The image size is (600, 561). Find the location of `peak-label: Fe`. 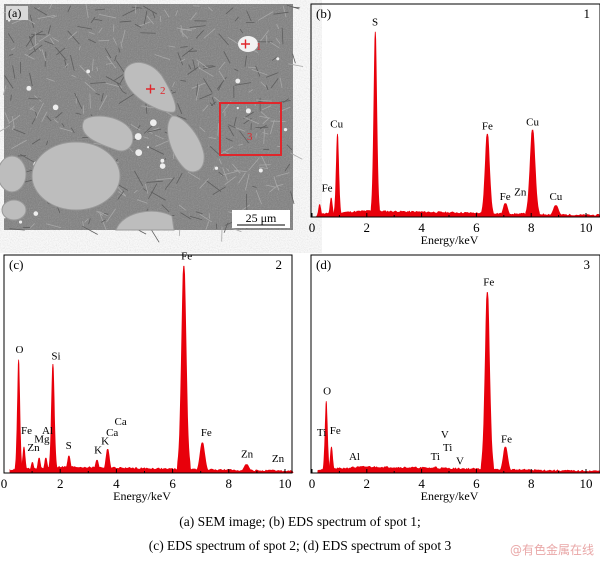

peak-label: Fe is located at coordinates (26, 431).